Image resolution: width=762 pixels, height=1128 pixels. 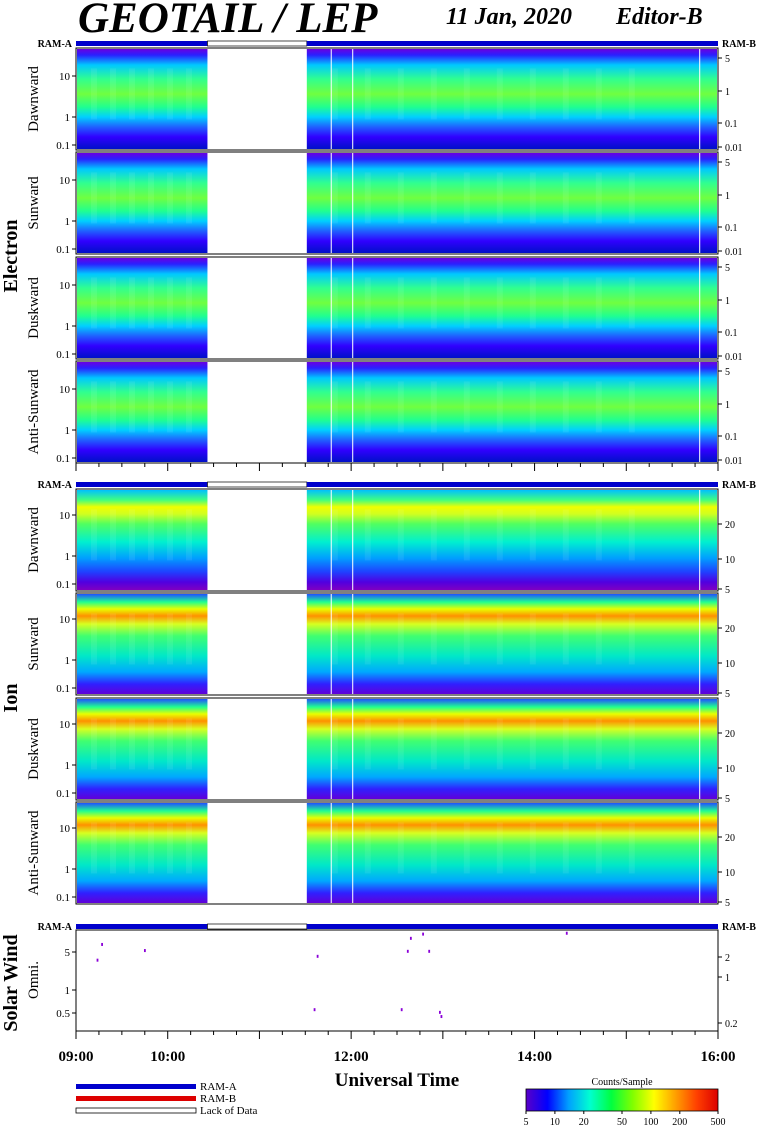 I want to click on legend-ram-a-swatch, so click(x=136, y=1086).